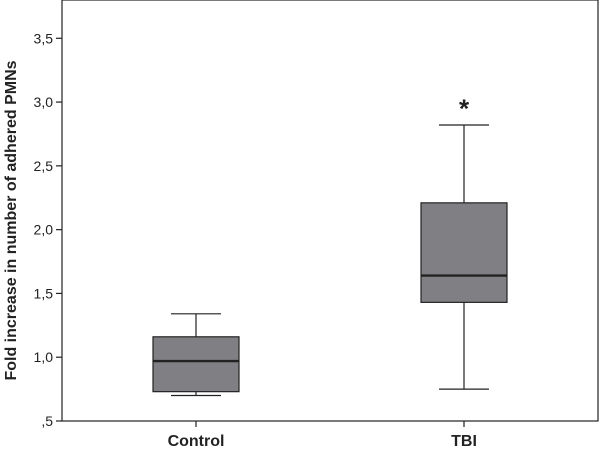 The image size is (599, 451). I want to click on x-category-label: TBI, so click(464, 441).